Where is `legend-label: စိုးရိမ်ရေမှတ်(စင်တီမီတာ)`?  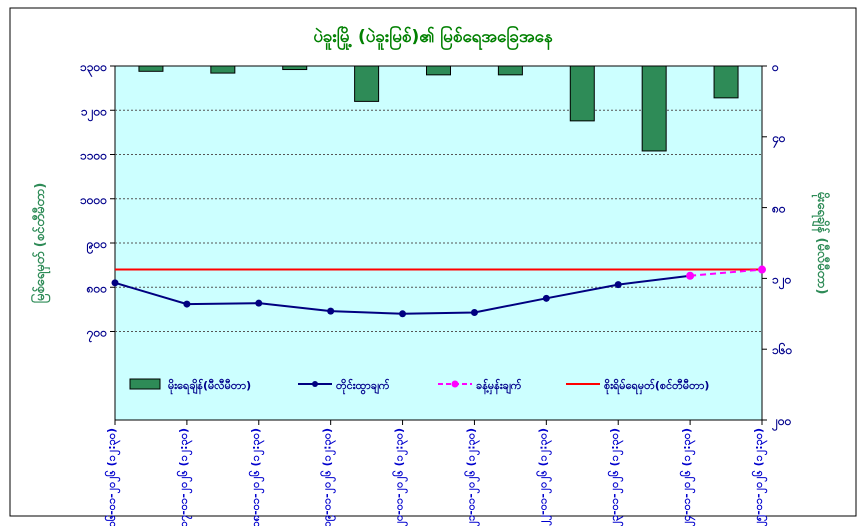
legend-label: စိုးရိမ်ရေမှတ်(စင်တီမီတာ) is located at coordinates (656, 386).